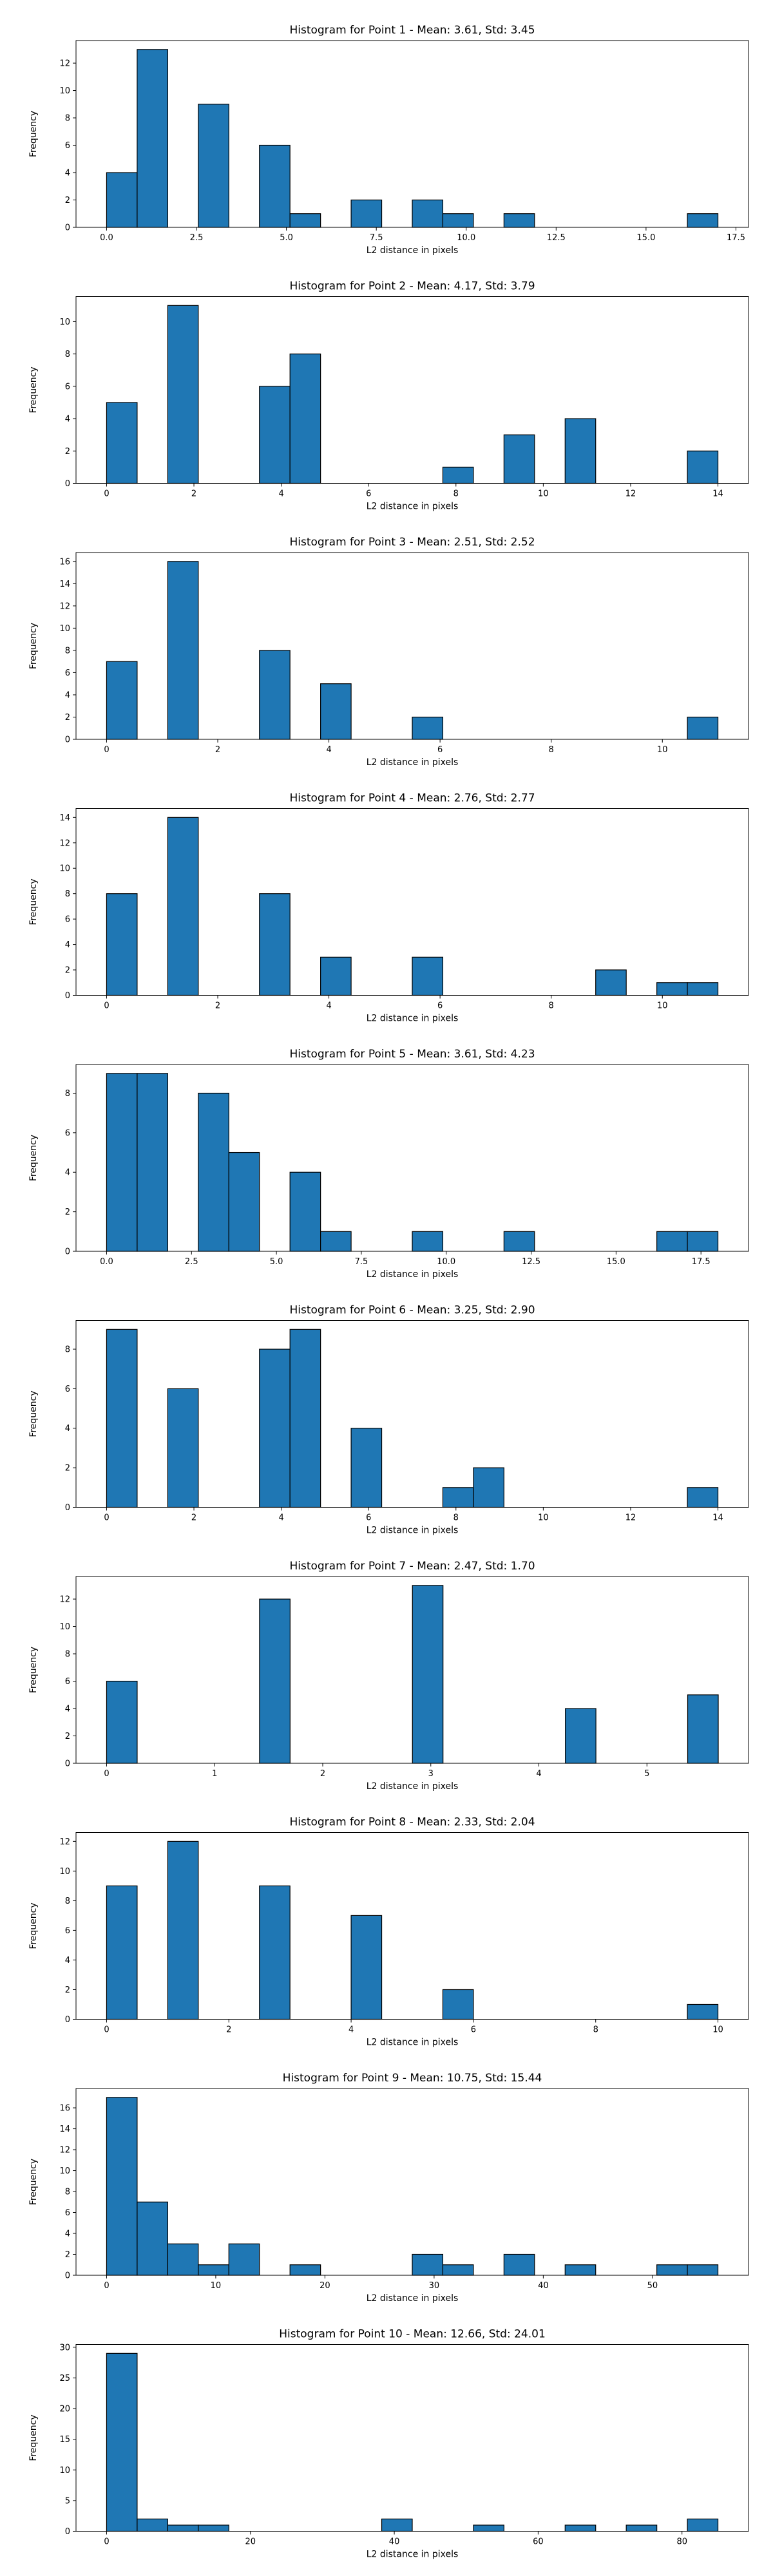 The image size is (773, 2576). Describe the element at coordinates (473, 2030) in the screenshot. I see `chart-8-x-tick-label: 6` at that location.